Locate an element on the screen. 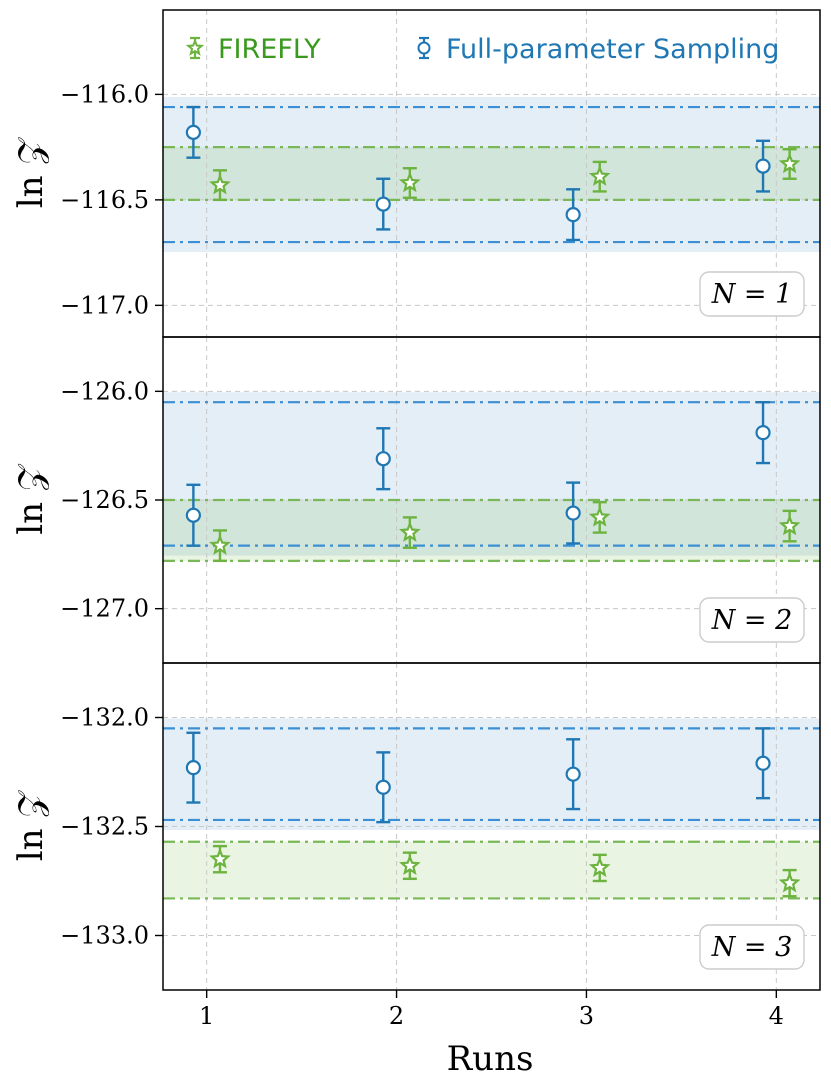 The width and height of the screenshot is (831, 1089). y-tick-label: −116.0 is located at coordinates (104, 94).